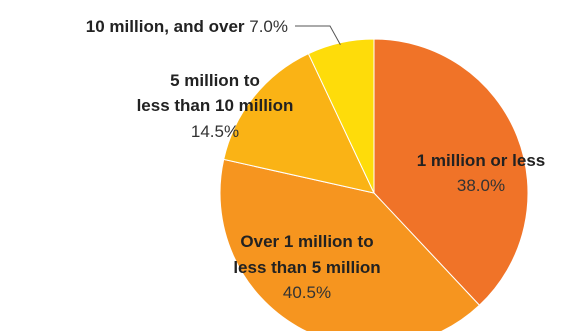  I want to click on leader-lines, so click(318, 35).